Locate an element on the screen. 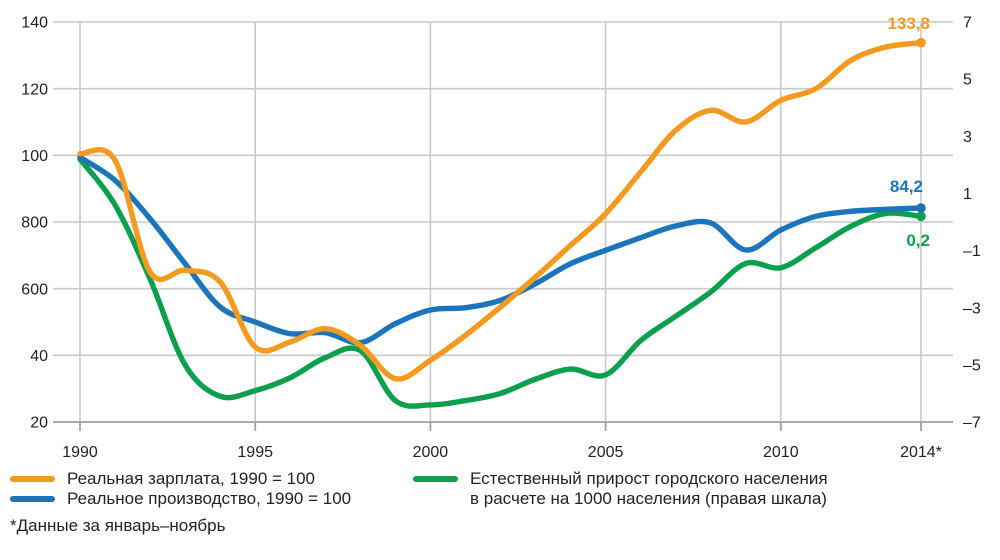 The height and width of the screenshot is (560, 1000). right-axis-label: –1 is located at coordinates (972, 251).